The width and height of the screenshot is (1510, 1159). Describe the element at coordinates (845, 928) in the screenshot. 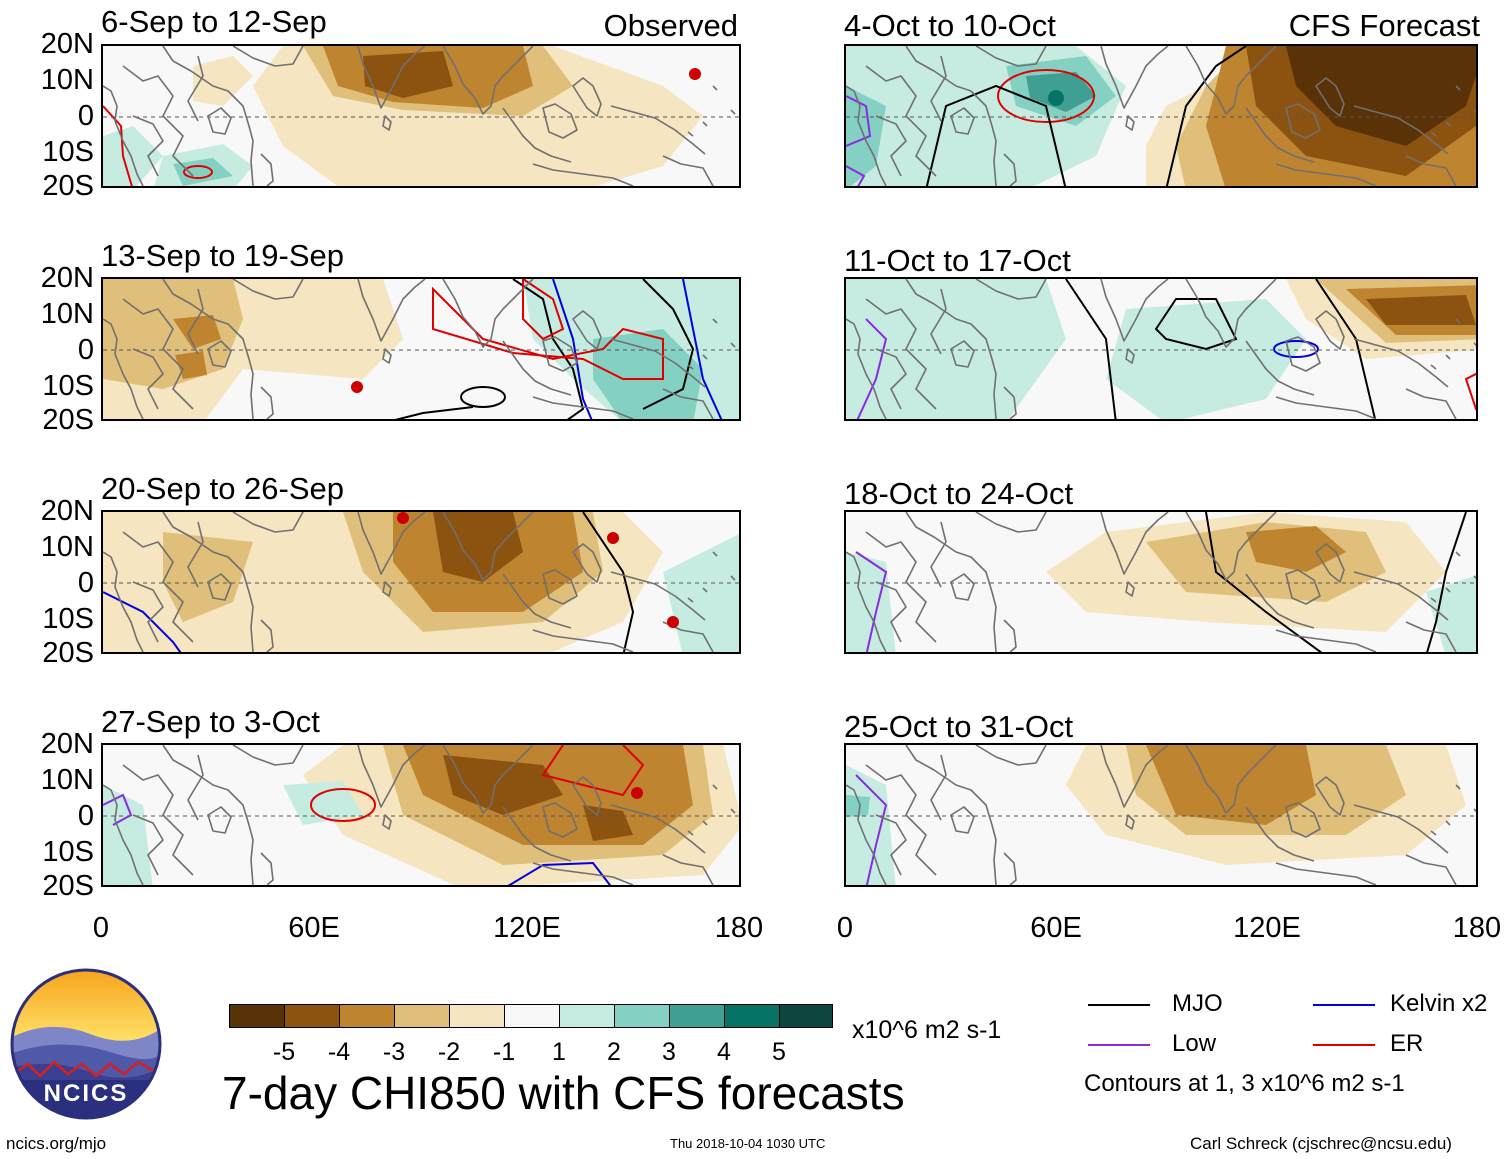

I see `x-label-0-right: 0` at that location.